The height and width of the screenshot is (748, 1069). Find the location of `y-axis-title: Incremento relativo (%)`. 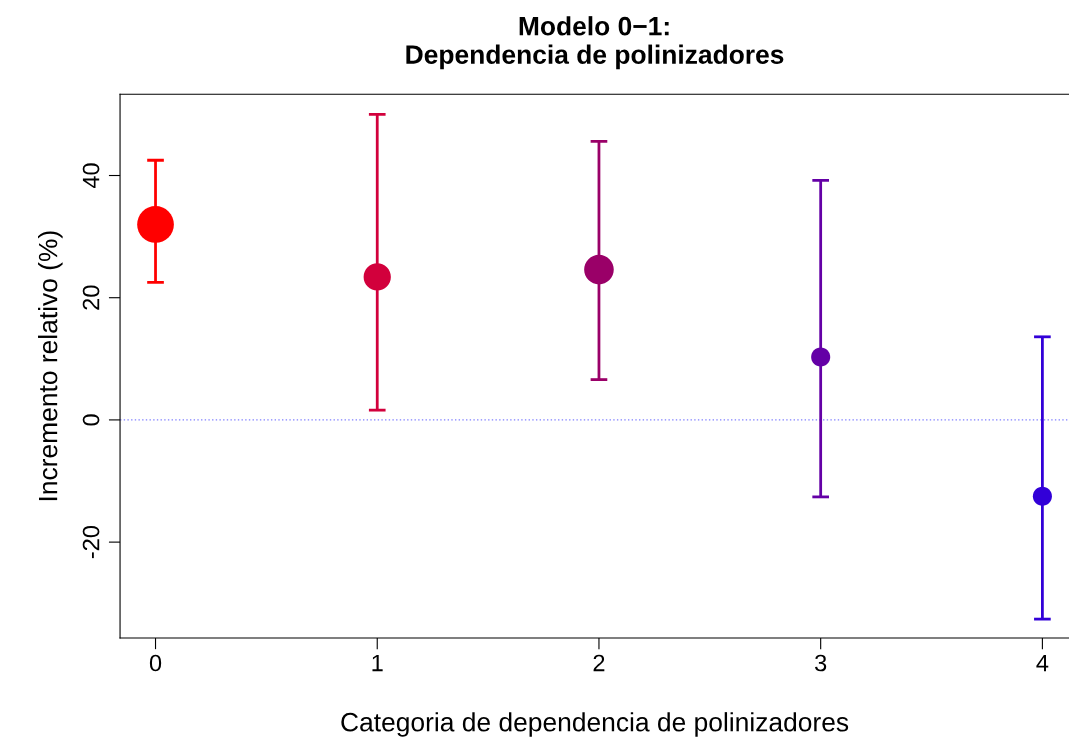

y-axis-title: Incremento relativo (%) is located at coordinates (50, 366).